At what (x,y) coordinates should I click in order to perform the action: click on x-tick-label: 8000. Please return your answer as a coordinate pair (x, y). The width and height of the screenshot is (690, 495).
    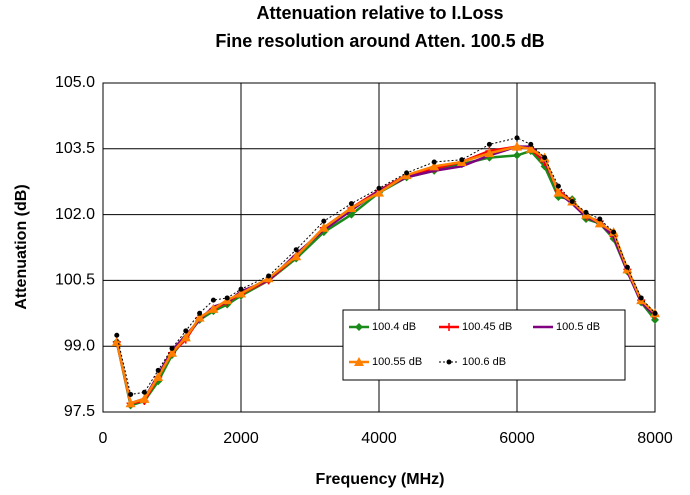
    Looking at the image, I should click on (655, 438).